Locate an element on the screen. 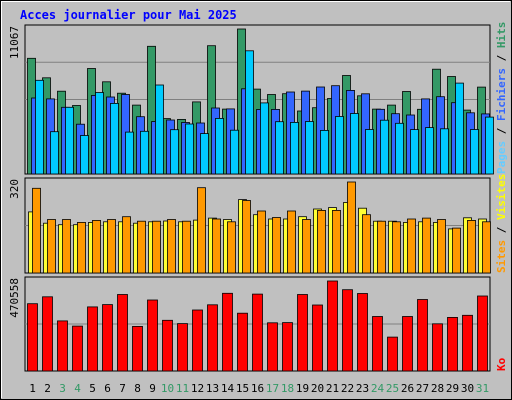 This screenshot has width=512, height=400. day-label: 29 is located at coordinates (452, 388).